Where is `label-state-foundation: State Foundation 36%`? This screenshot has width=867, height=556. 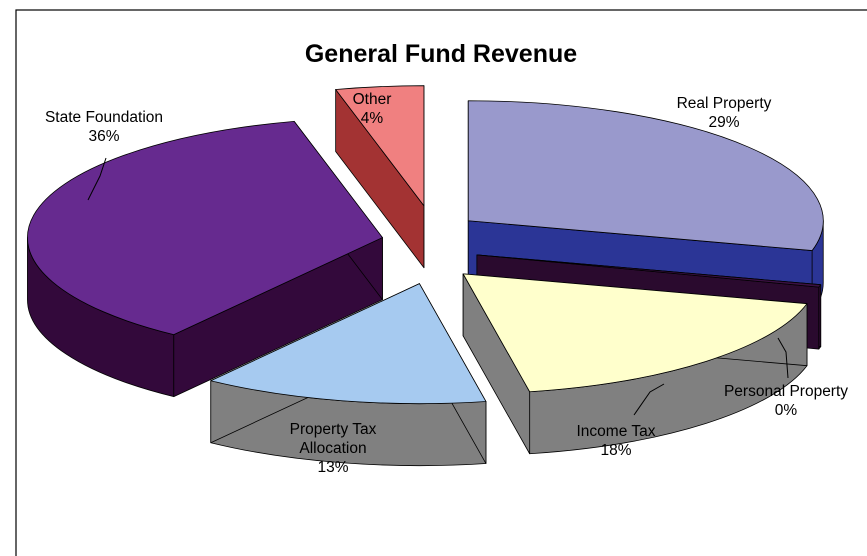 label-state-foundation: State Foundation 36% is located at coordinates (104, 127).